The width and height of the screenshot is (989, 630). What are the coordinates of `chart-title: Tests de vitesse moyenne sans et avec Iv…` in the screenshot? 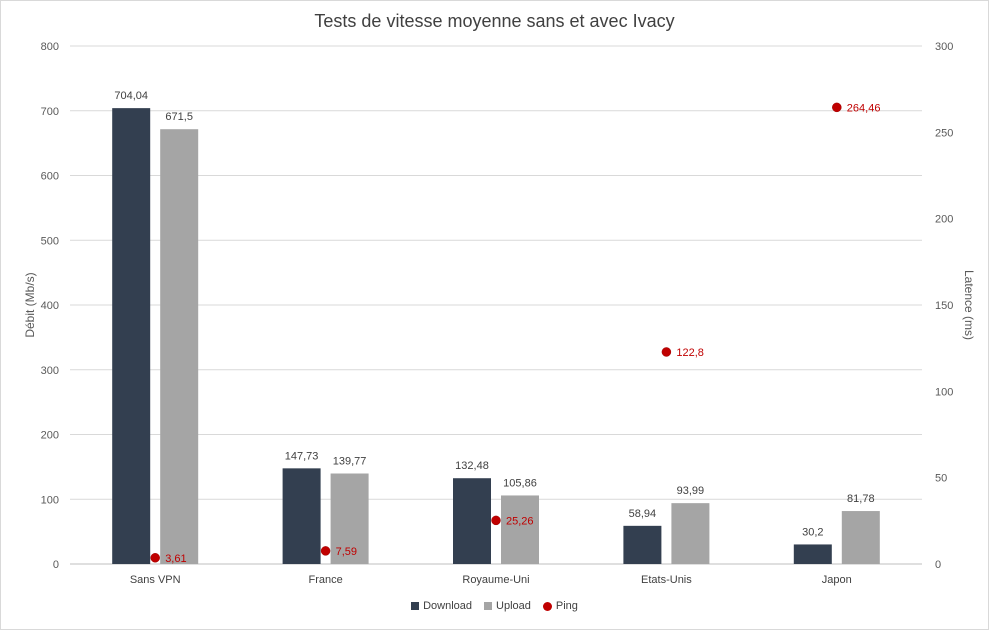 It's located at (494, 21).